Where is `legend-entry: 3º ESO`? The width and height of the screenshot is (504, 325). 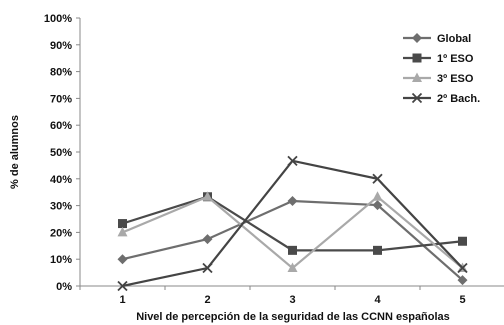 legend-entry: 3º ESO is located at coordinates (438, 78).